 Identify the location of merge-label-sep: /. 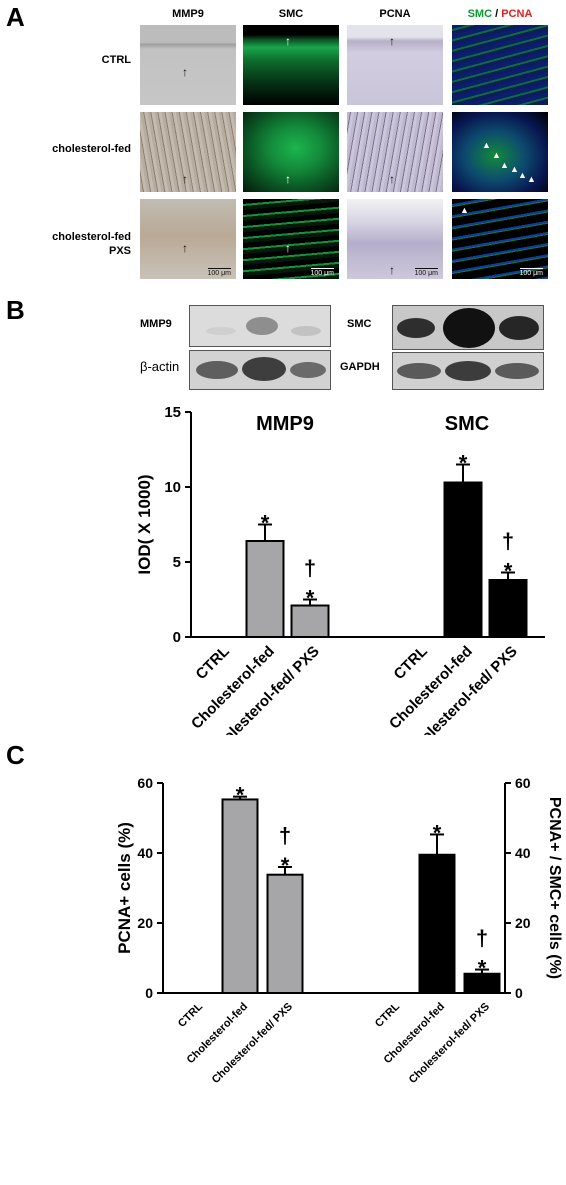
(497, 14).